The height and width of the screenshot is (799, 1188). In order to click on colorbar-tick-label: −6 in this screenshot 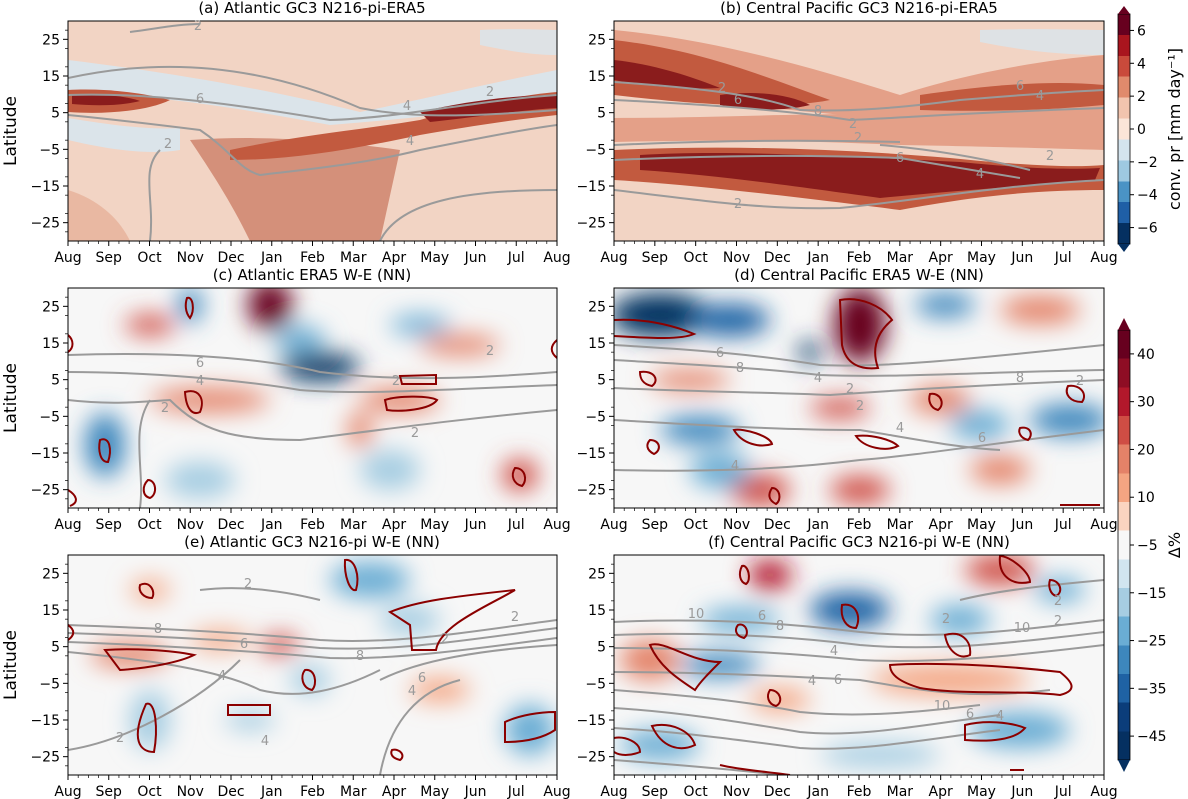, I will do `click(1147, 229)`.